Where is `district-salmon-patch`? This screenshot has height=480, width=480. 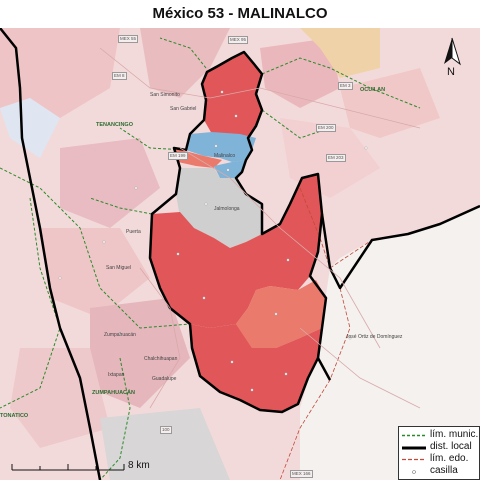 district-salmon-patch is located at coordinates (256, 333).